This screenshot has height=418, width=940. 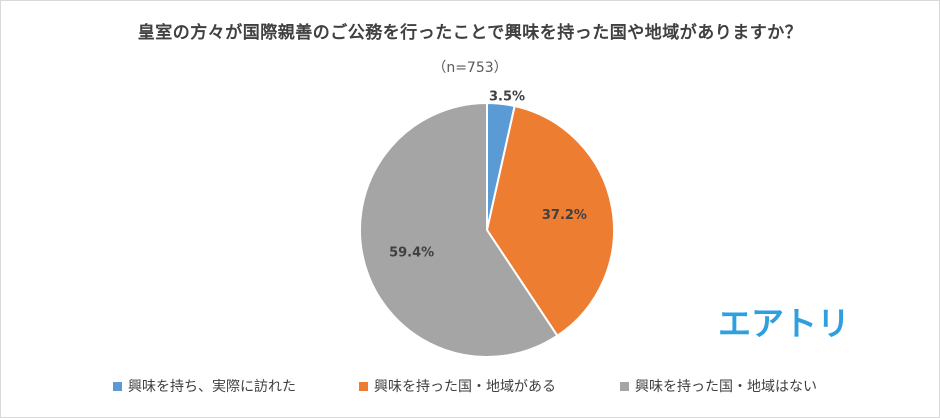 I want to click on pie-data-label: 3.5%, so click(x=507, y=97).